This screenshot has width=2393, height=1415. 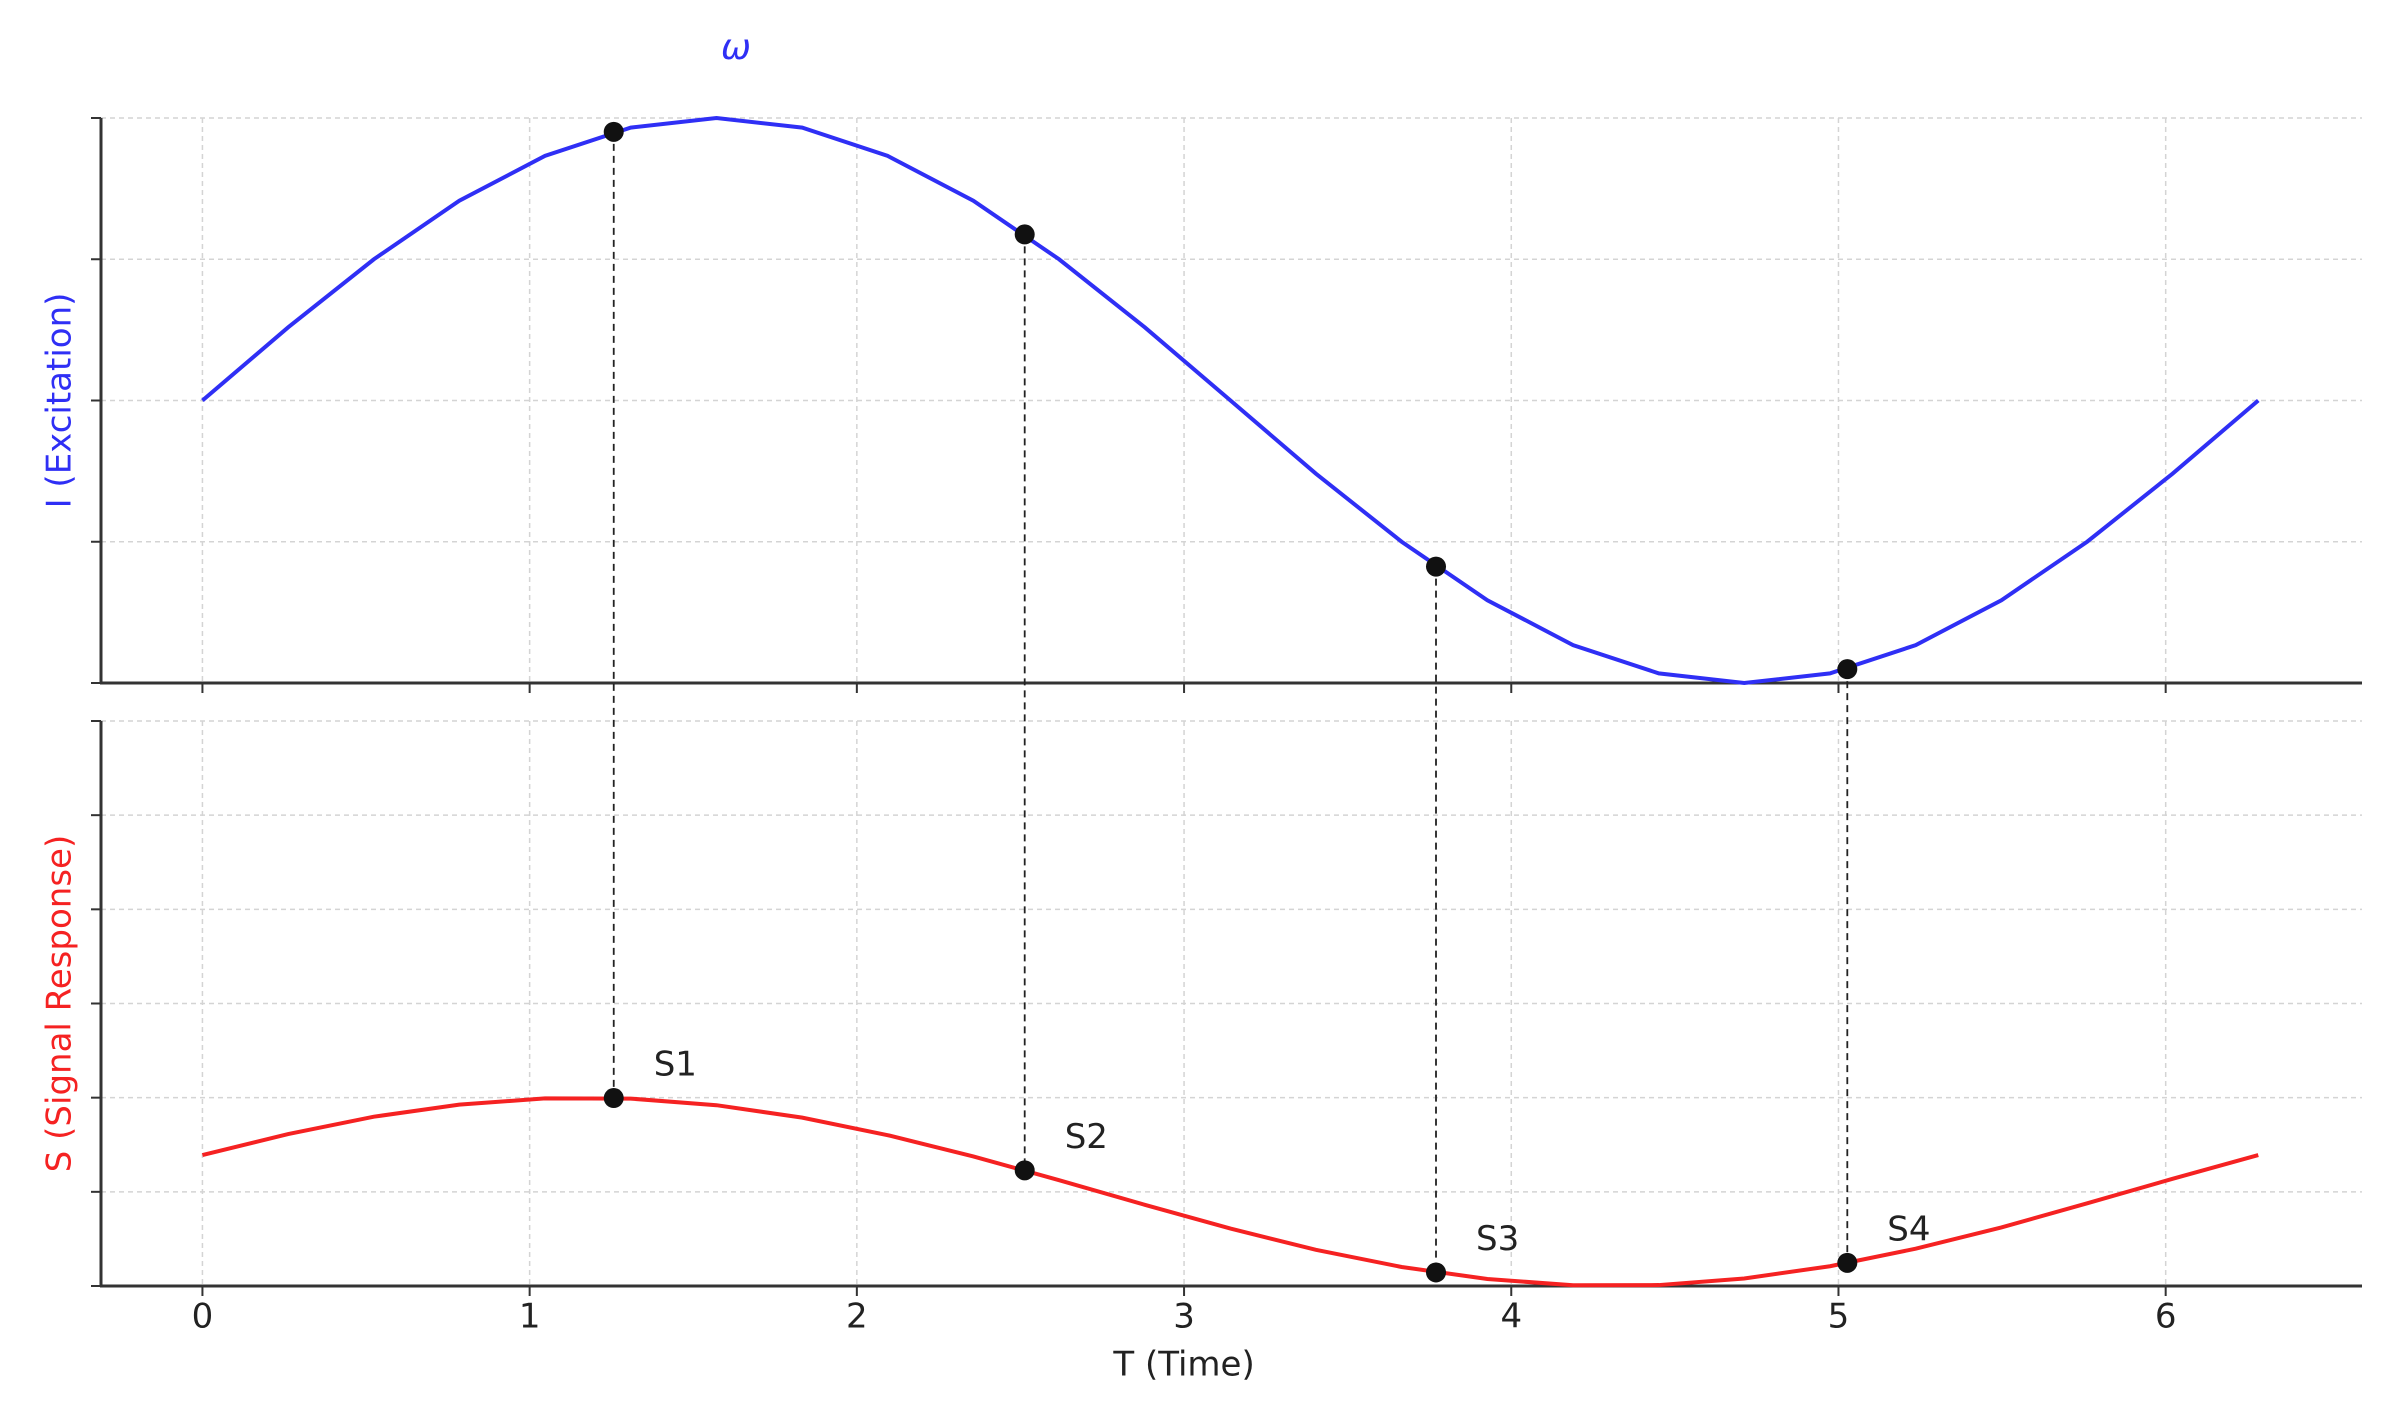 I want to click on y-axis-label: I (Excitation), so click(x=60, y=401).